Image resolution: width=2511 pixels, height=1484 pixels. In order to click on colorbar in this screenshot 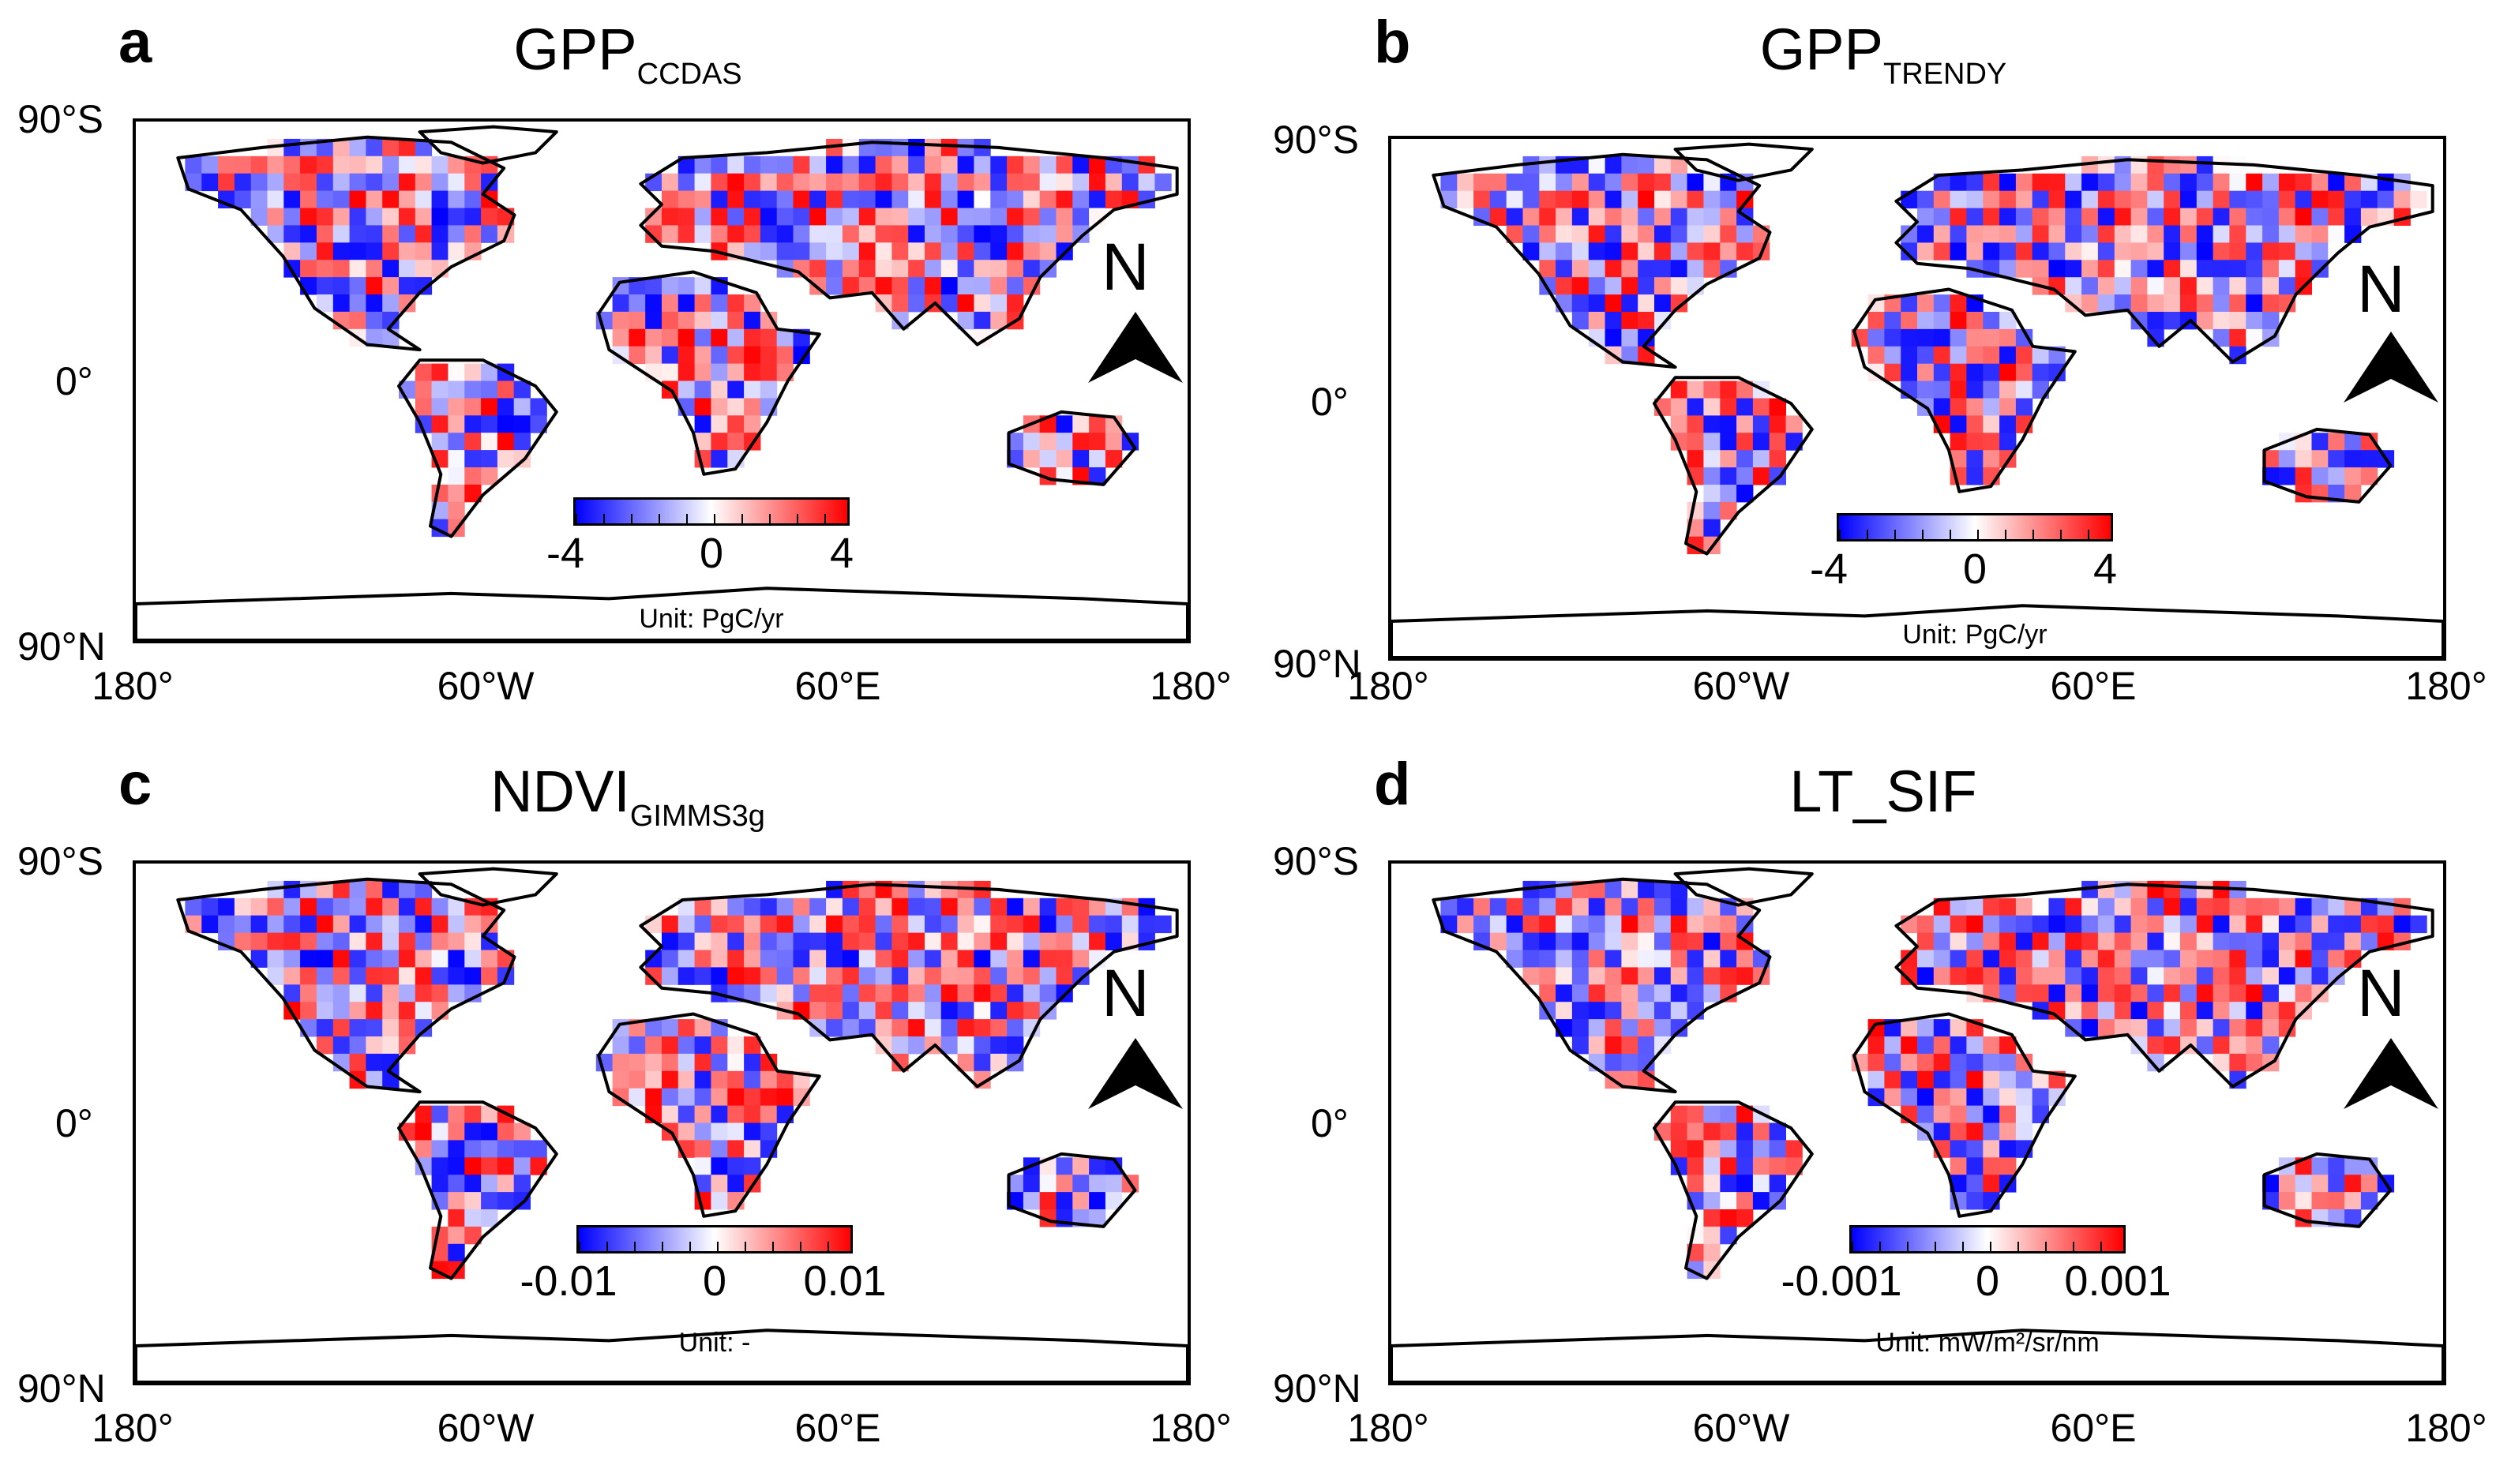, I will do `click(1975, 527)`.